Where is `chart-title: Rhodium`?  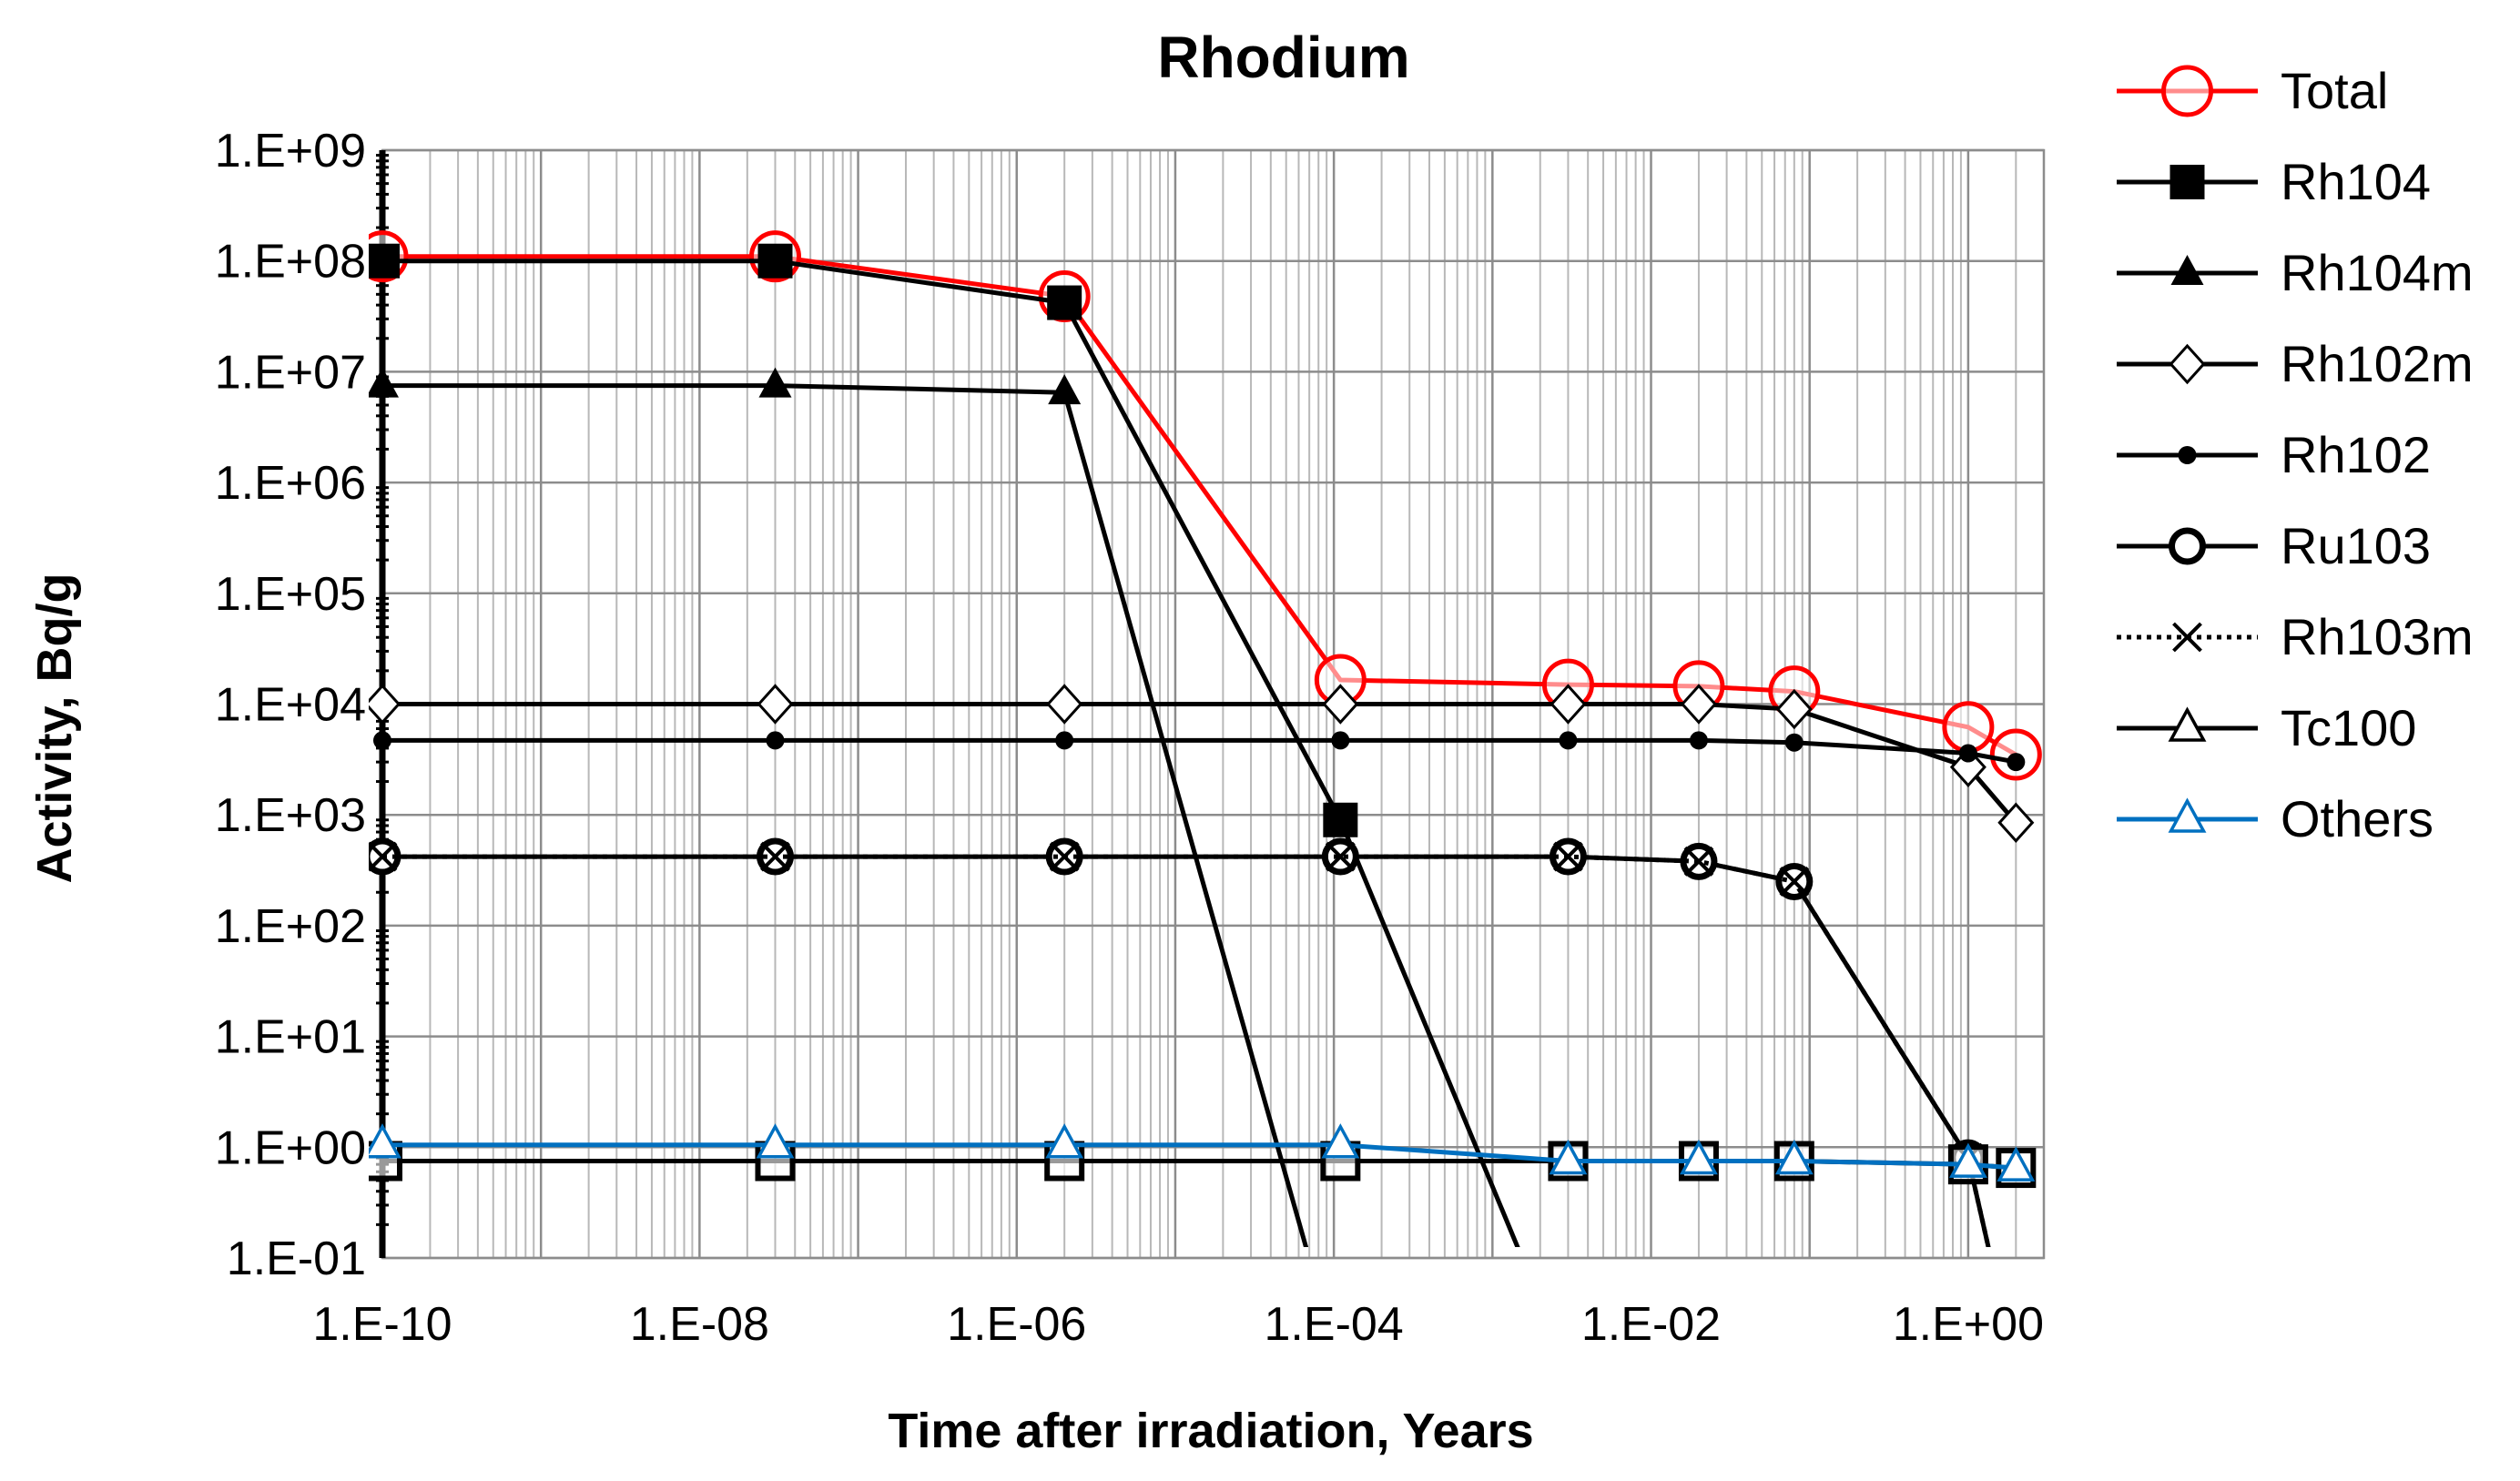 chart-title: Rhodium is located at coordinates (1283, 57).